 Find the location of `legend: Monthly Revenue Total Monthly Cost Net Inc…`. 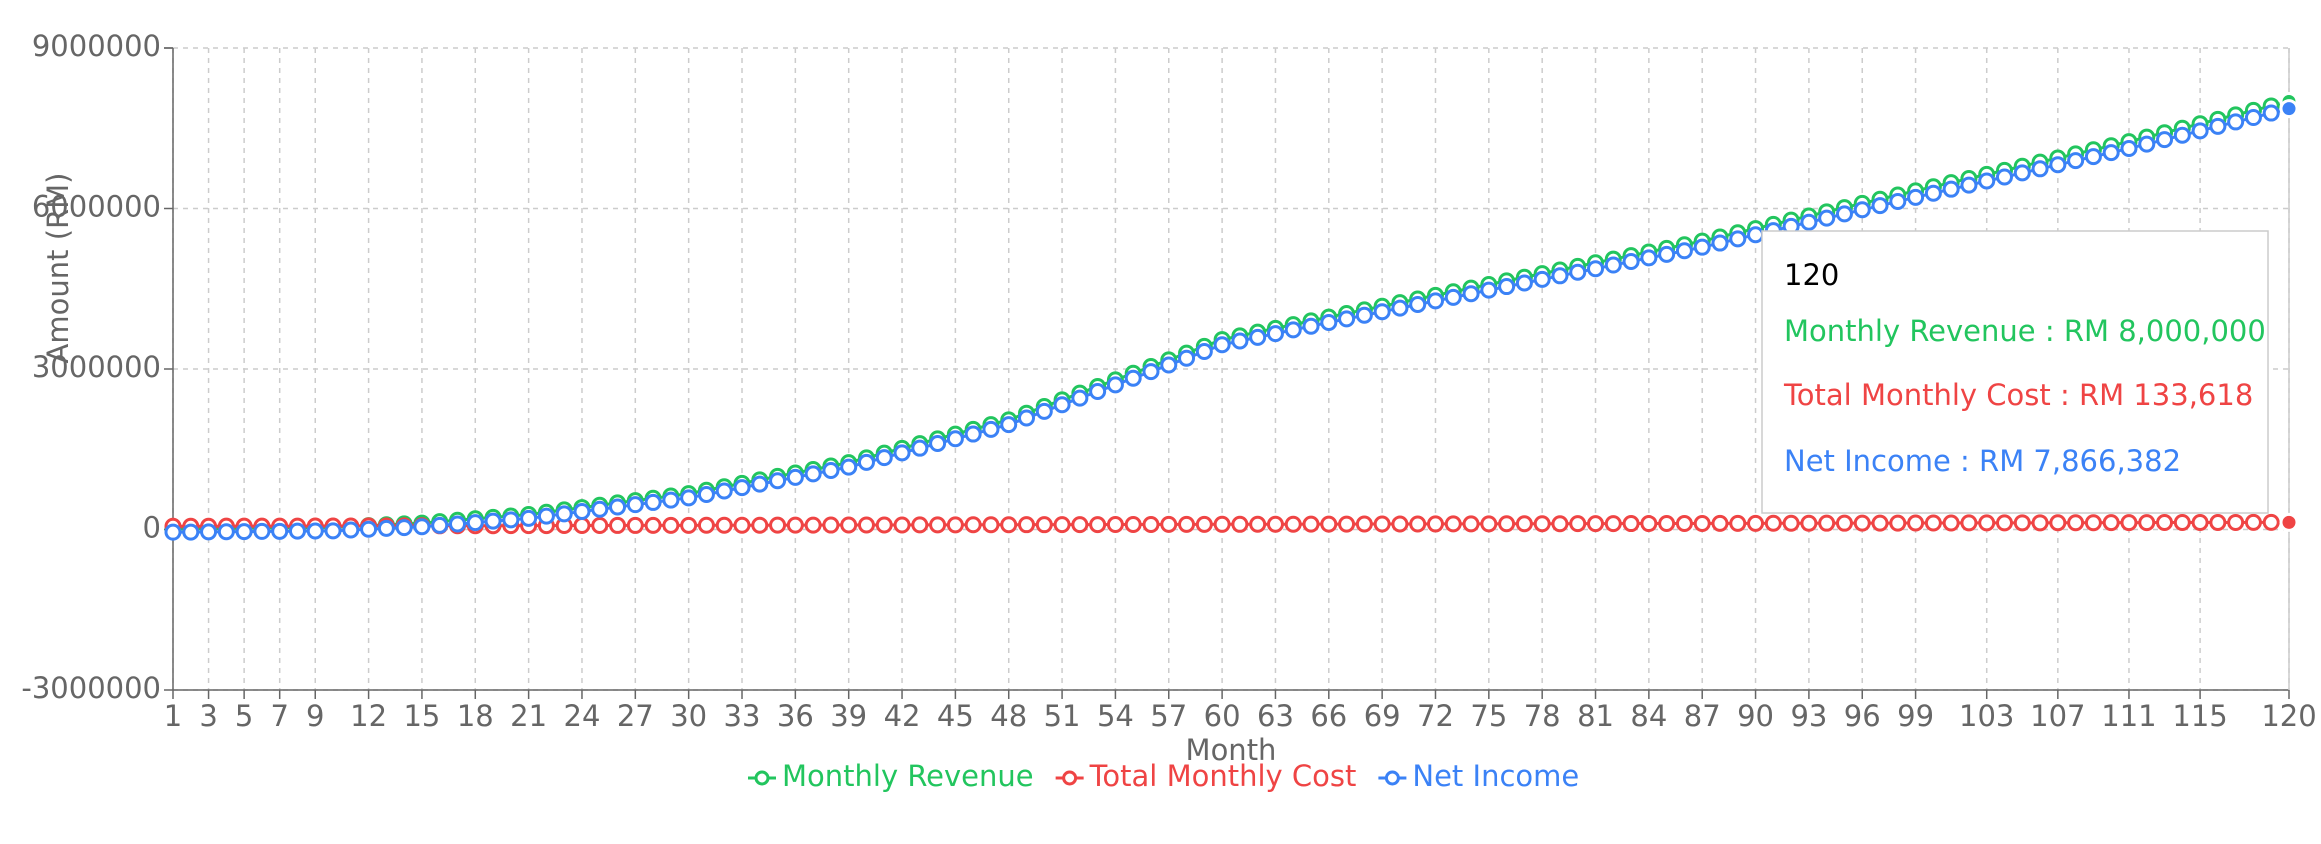

legend: Monthly Revenue Total Monthly Cost Net Inc… is located at coordinates (1163, 776).